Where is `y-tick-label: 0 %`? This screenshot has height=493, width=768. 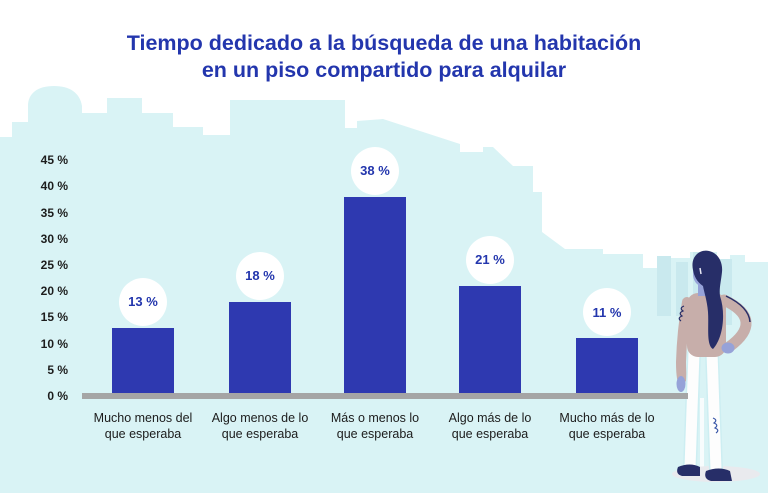
y-tick-label: 0 % is located at coordinates (57, 396).